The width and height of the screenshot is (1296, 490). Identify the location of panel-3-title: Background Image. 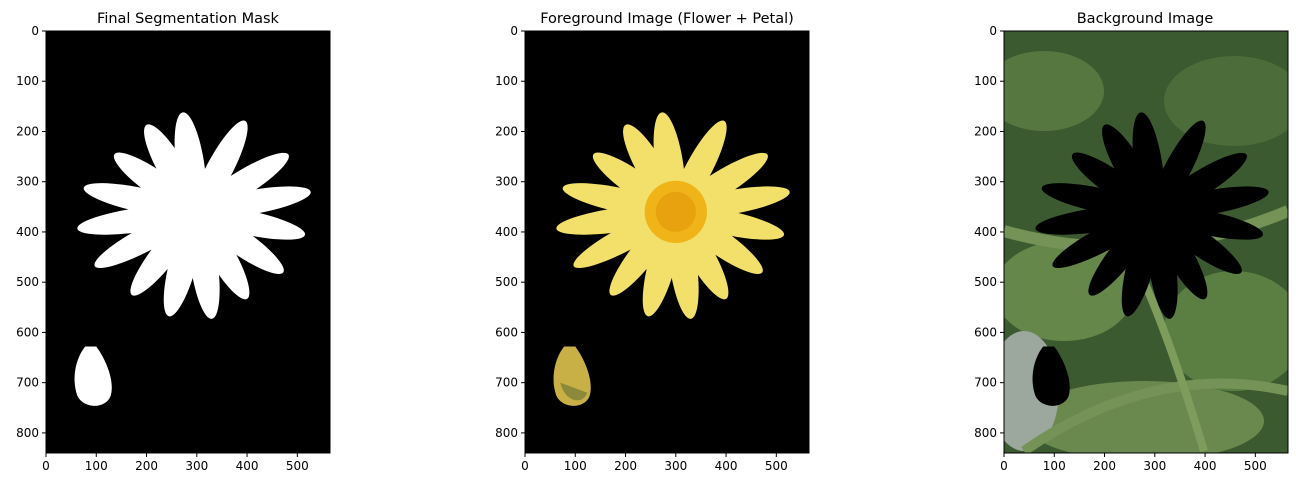
(1145, 19).